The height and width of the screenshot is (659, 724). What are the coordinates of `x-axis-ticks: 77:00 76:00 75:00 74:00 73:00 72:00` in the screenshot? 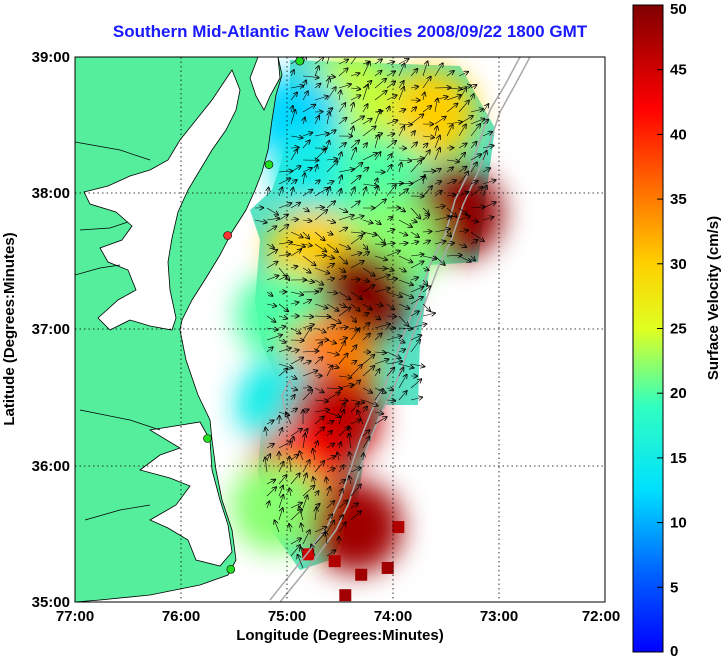 It's located at (338, 616).